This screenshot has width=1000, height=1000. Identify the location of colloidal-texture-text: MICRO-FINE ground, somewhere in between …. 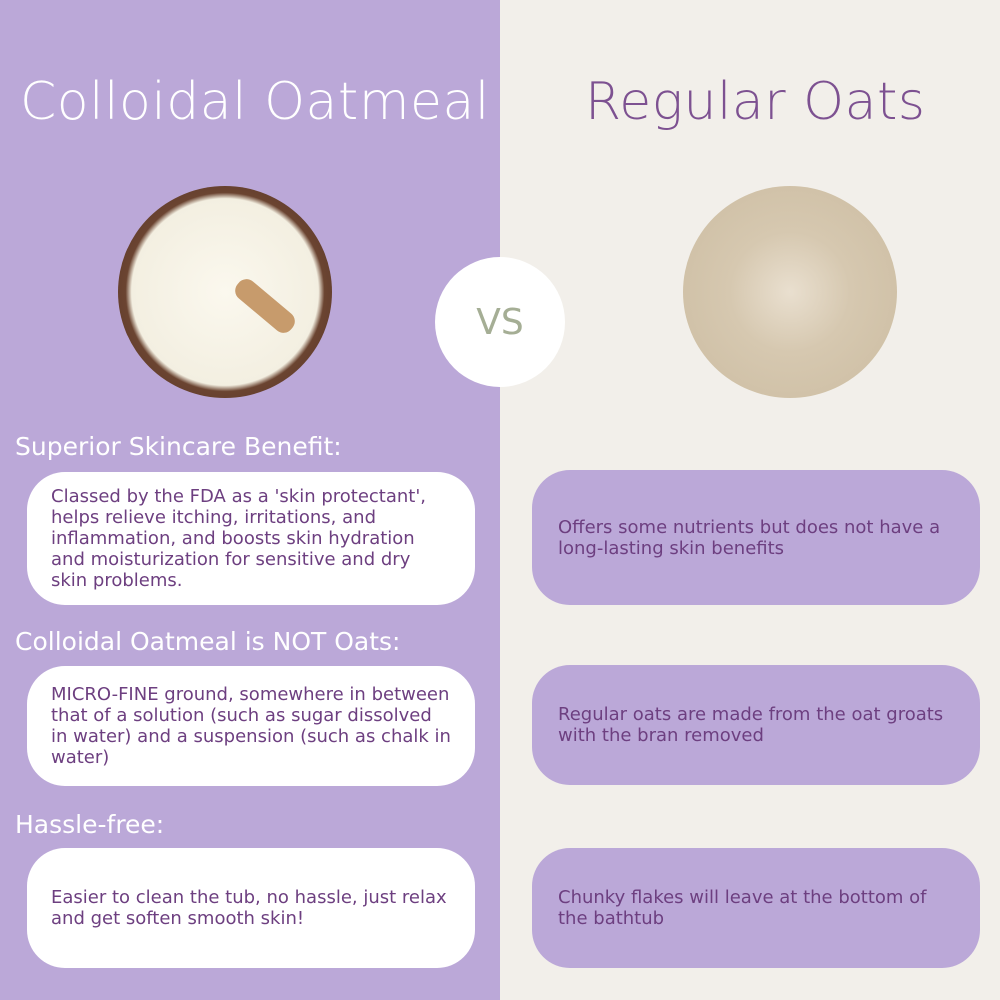
(251, 726).